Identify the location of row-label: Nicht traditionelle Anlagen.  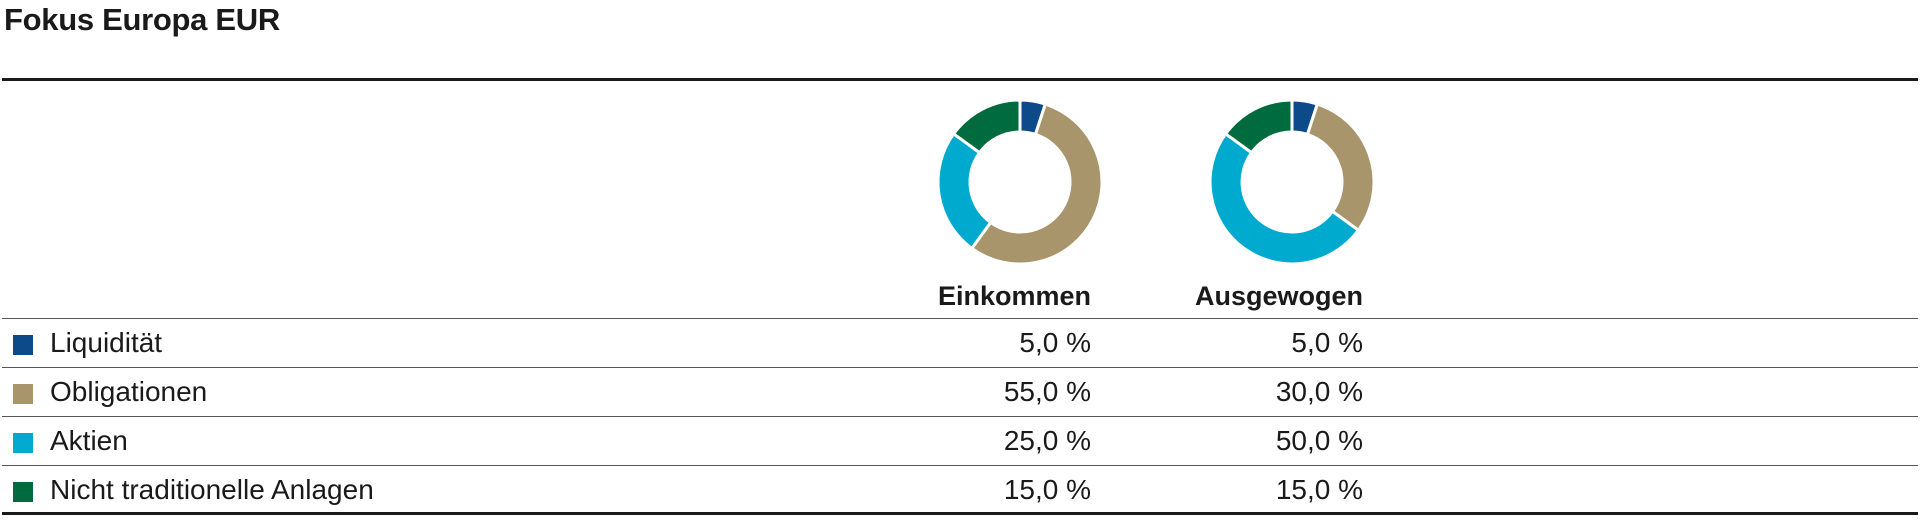
(212, 489).